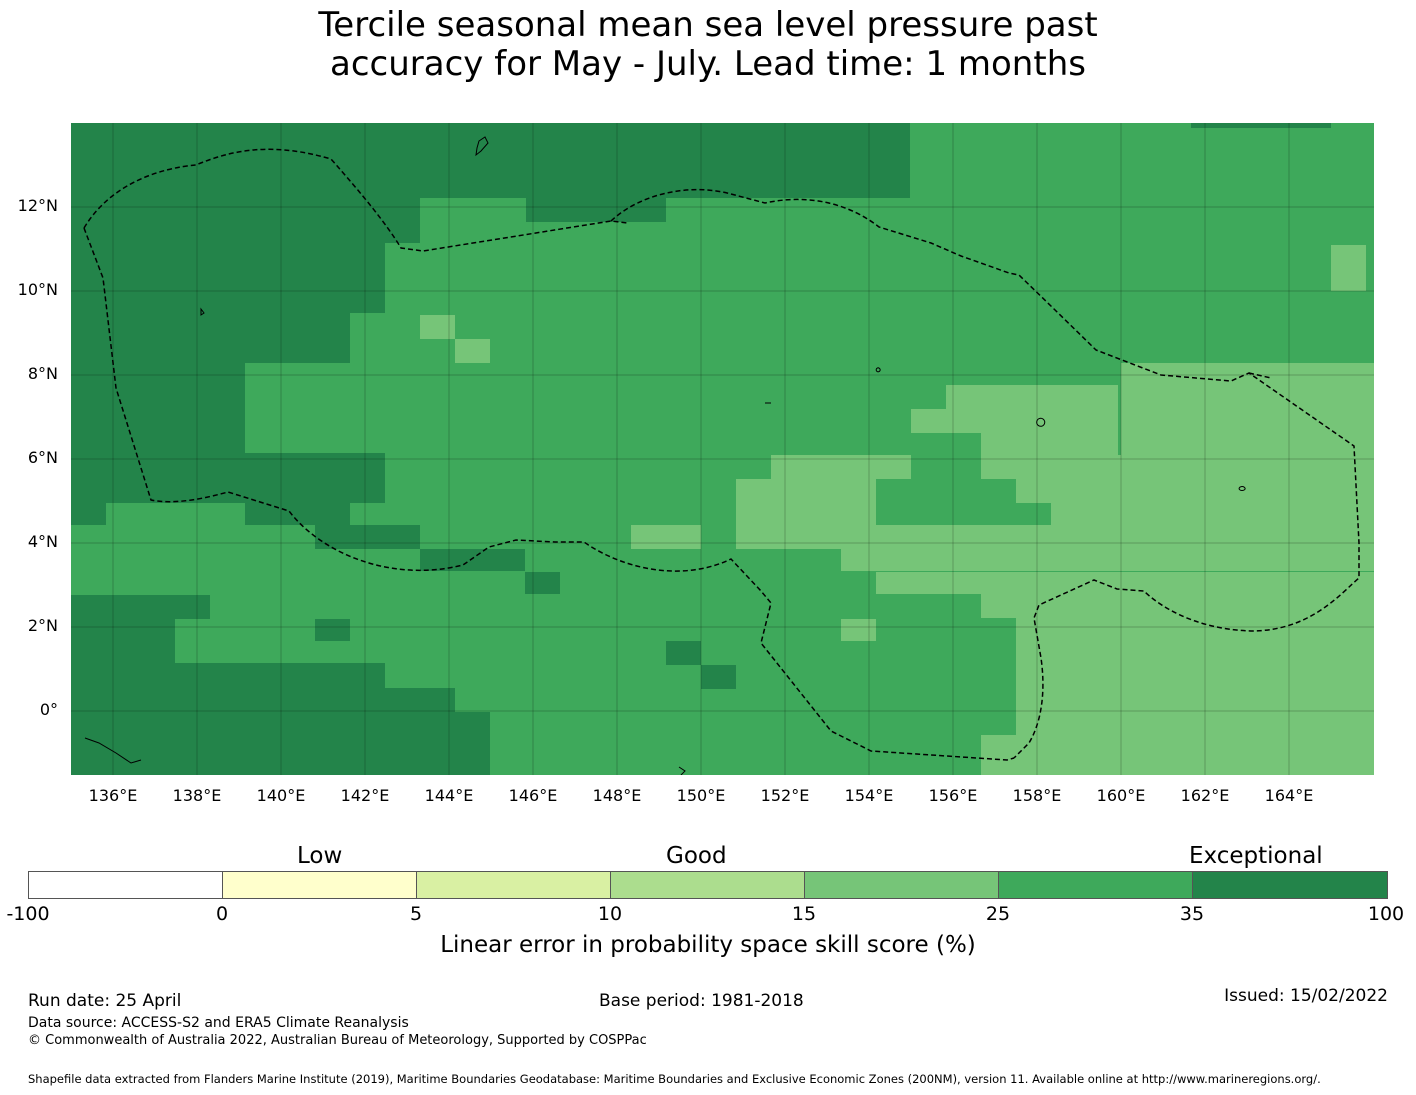 This screenshot has height=1095, width=1416. Describe the element at coordinates (785, 795) in the screenshot. I see `lon-label-152e: 152°E` at that location.